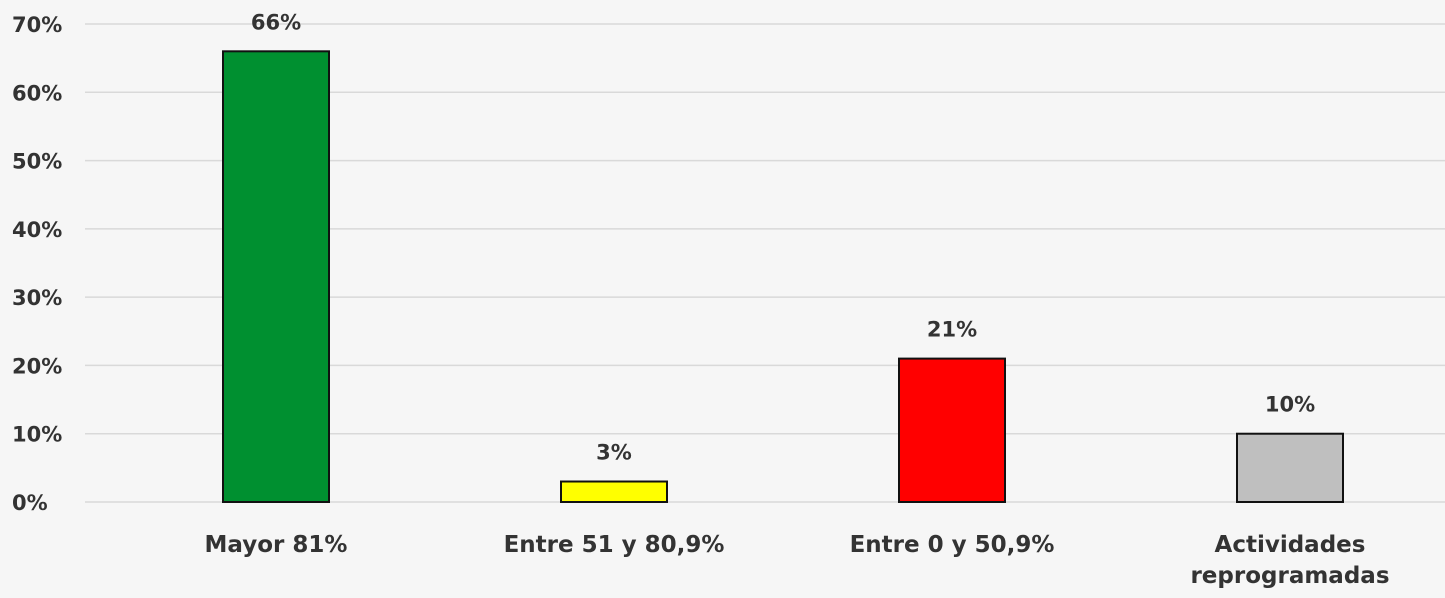  What do you see at coordinates (1290, 560) in the screenshot?
I see `x-tick-label: Actividades reprogramadas` at bounding box center [1290, 560].